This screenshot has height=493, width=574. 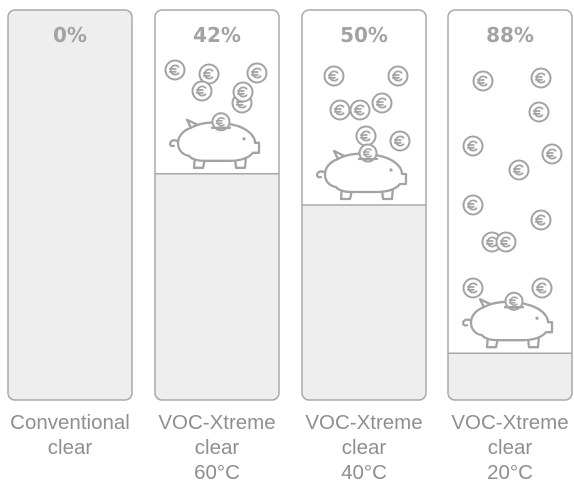 What do you see at coordinates (70, 35) in the screenshot?
I see `value-label-0: 0%` at bounding box center [70, 35].